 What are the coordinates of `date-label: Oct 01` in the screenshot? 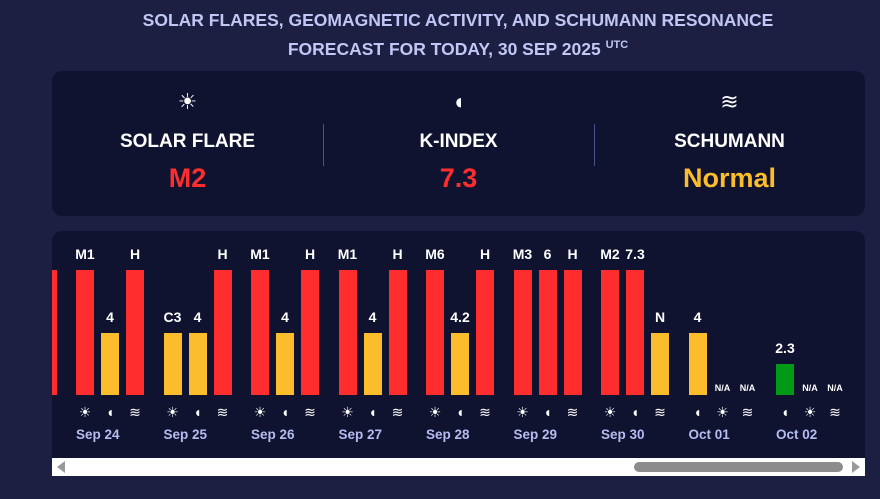 It's located at (709, 434).